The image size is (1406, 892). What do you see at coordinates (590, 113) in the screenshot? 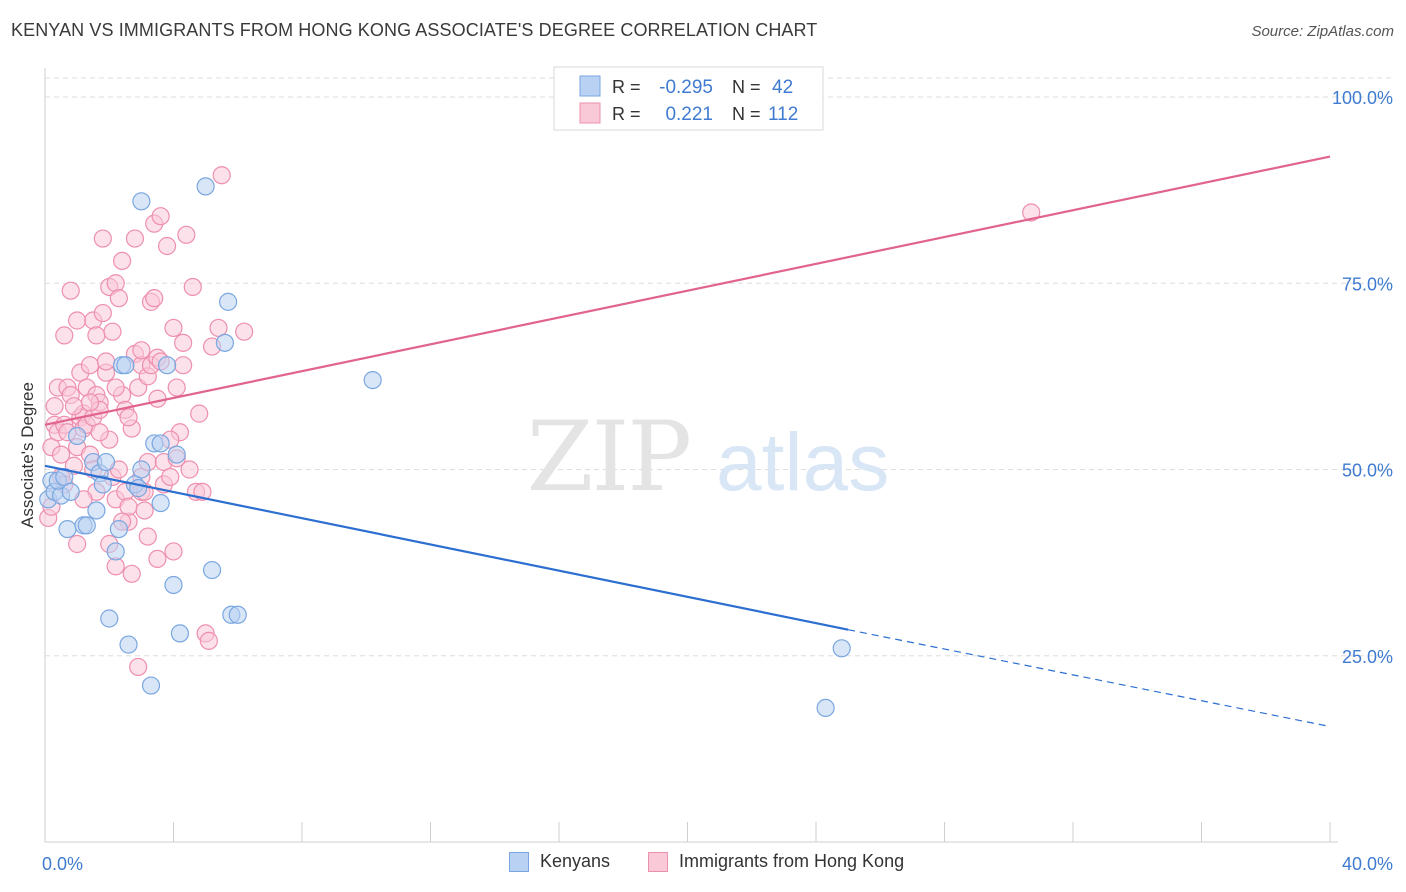
I see `stats-legend-hk-swatch` at bounding box center [590, 113].